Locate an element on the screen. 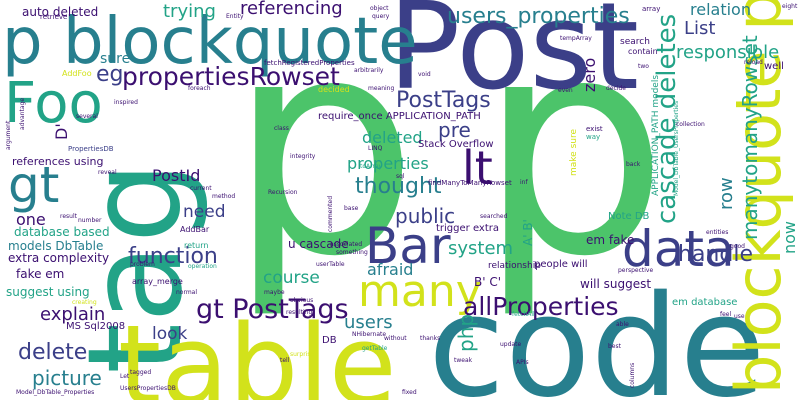 Image resolution: width=800 pixels, height=400 pixels. word-contain: contain is located at coordinates (643, 51).